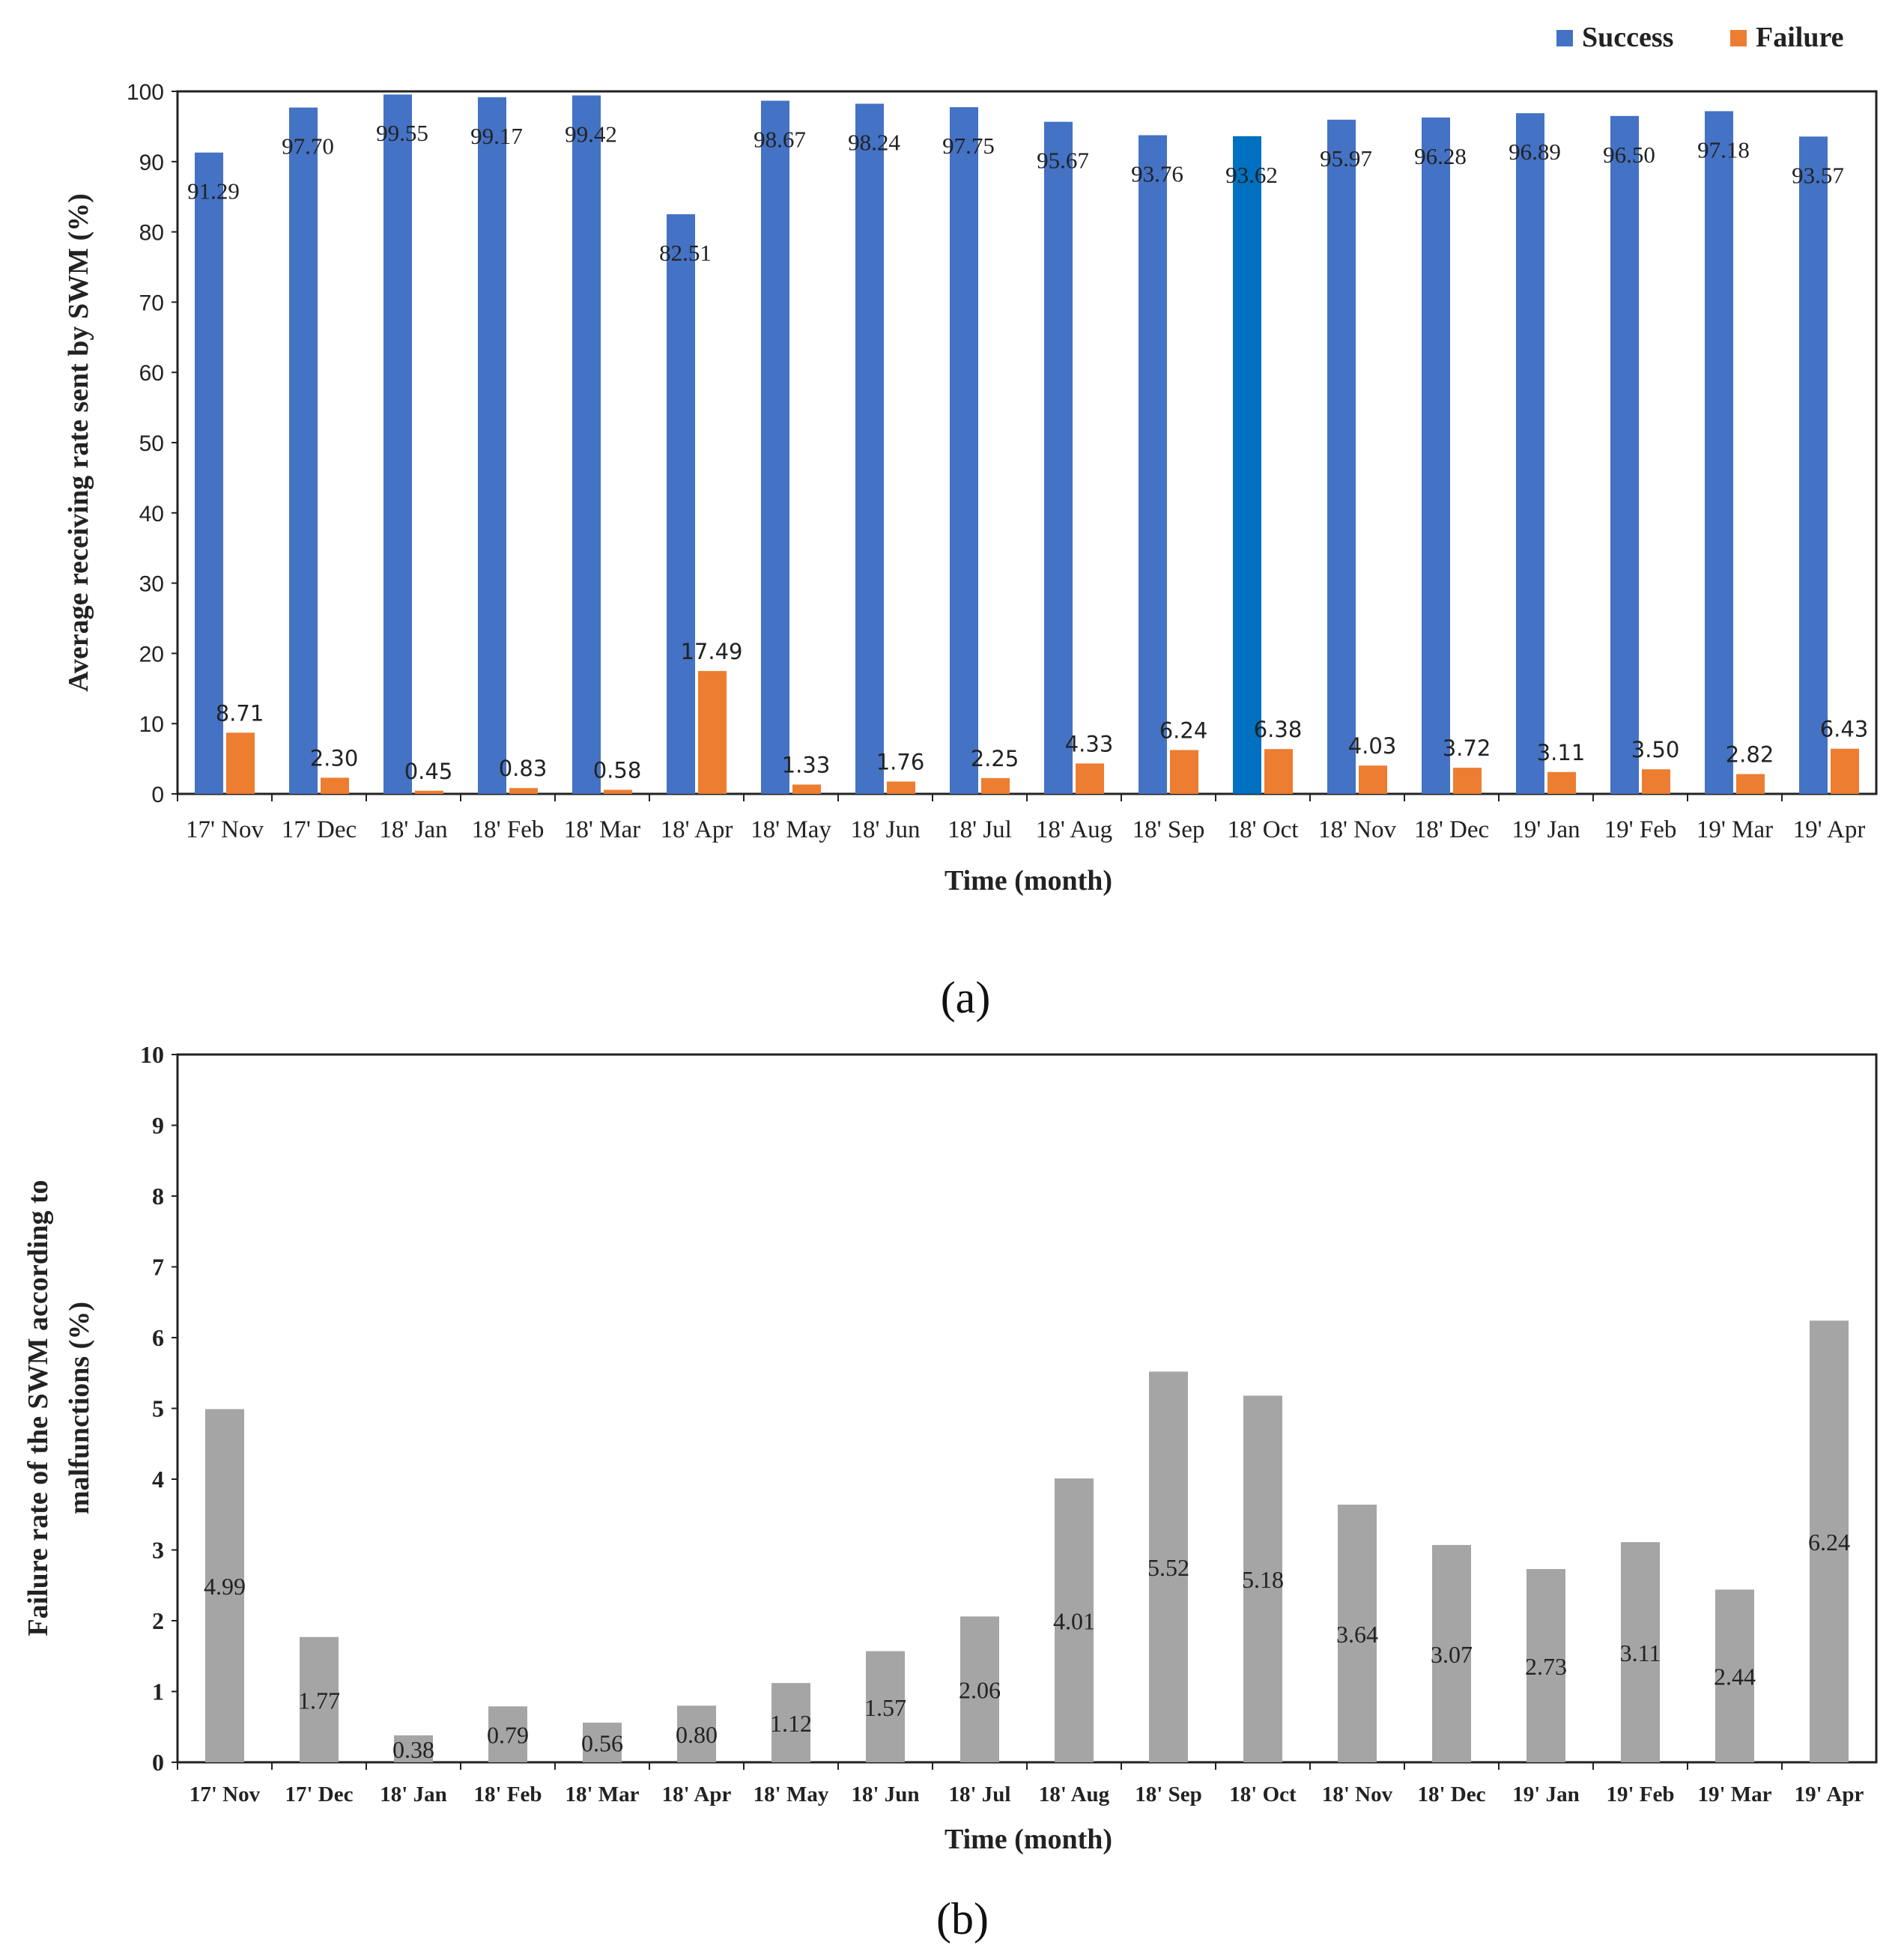  Describe the element at coordinates (1063, 161) in the screenshot. I see `data-label-success: 95.67` at that location.